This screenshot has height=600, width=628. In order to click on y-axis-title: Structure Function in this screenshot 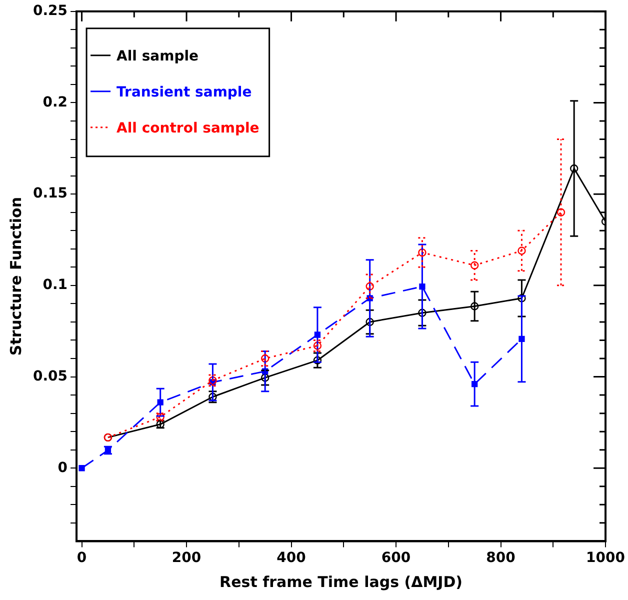, I will do `click(15, 276)`.